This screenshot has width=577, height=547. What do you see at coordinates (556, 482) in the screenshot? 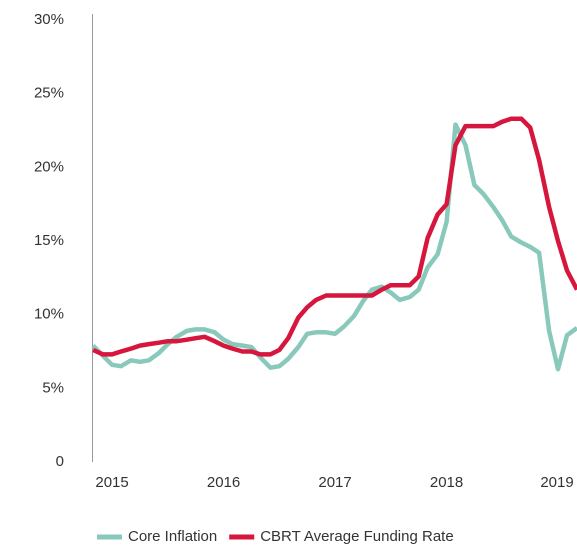
I see `x-tick-label: 2019` at bounding box center [556, 482].